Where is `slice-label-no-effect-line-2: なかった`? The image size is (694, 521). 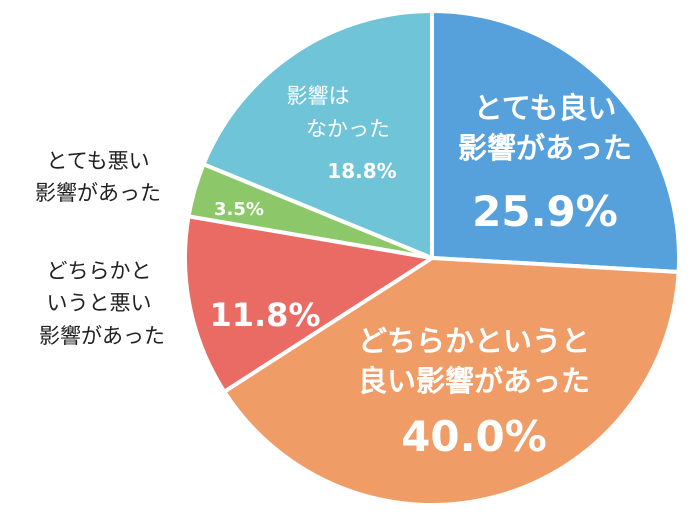 slice-label-no-effect-line-2: なかった is located at coordinates (348, 129).